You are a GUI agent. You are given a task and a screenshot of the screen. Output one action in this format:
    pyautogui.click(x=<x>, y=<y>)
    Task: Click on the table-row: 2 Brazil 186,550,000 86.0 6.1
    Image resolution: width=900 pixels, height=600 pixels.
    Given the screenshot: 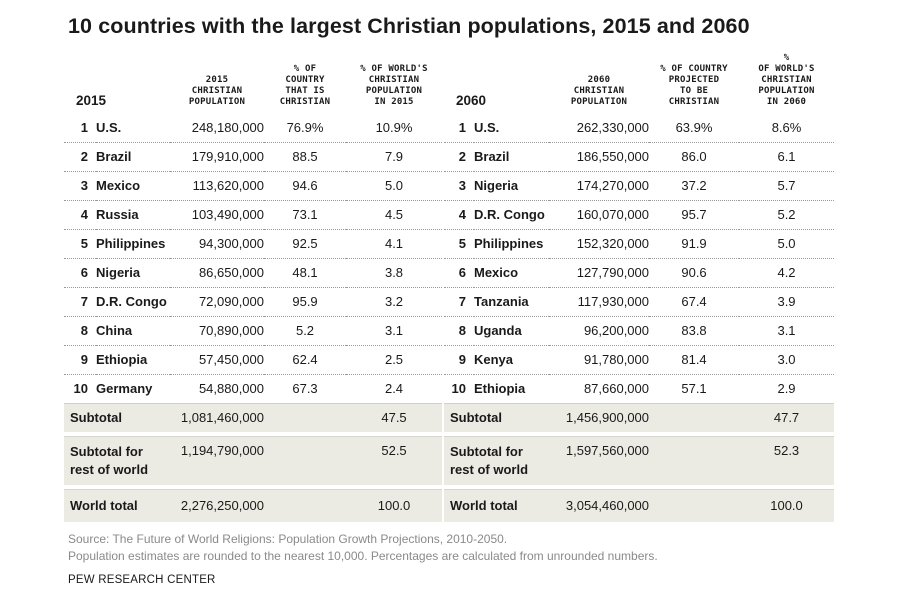 What is the action you would take?
    pyautogui.click(x=639, y=157)
    